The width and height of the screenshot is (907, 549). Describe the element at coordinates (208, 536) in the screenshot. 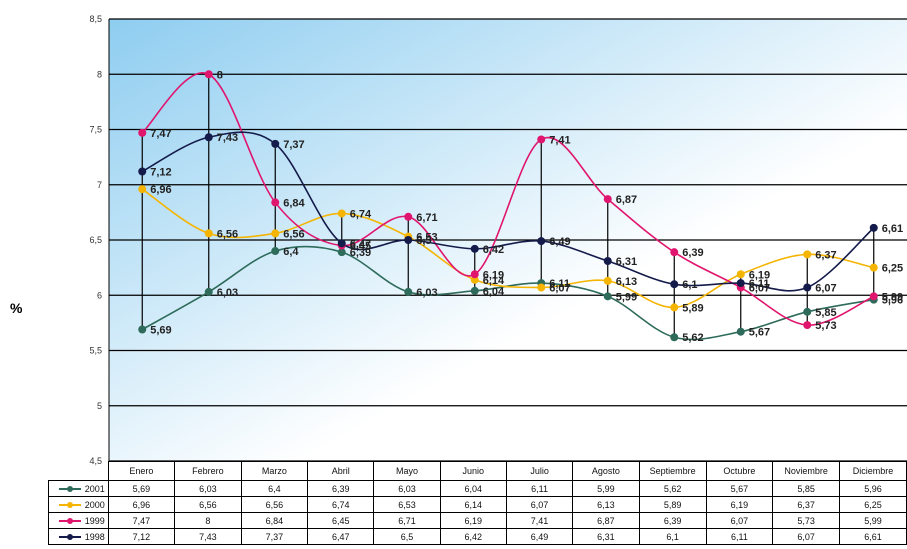

I see `table-cell: 7,43` at that location.